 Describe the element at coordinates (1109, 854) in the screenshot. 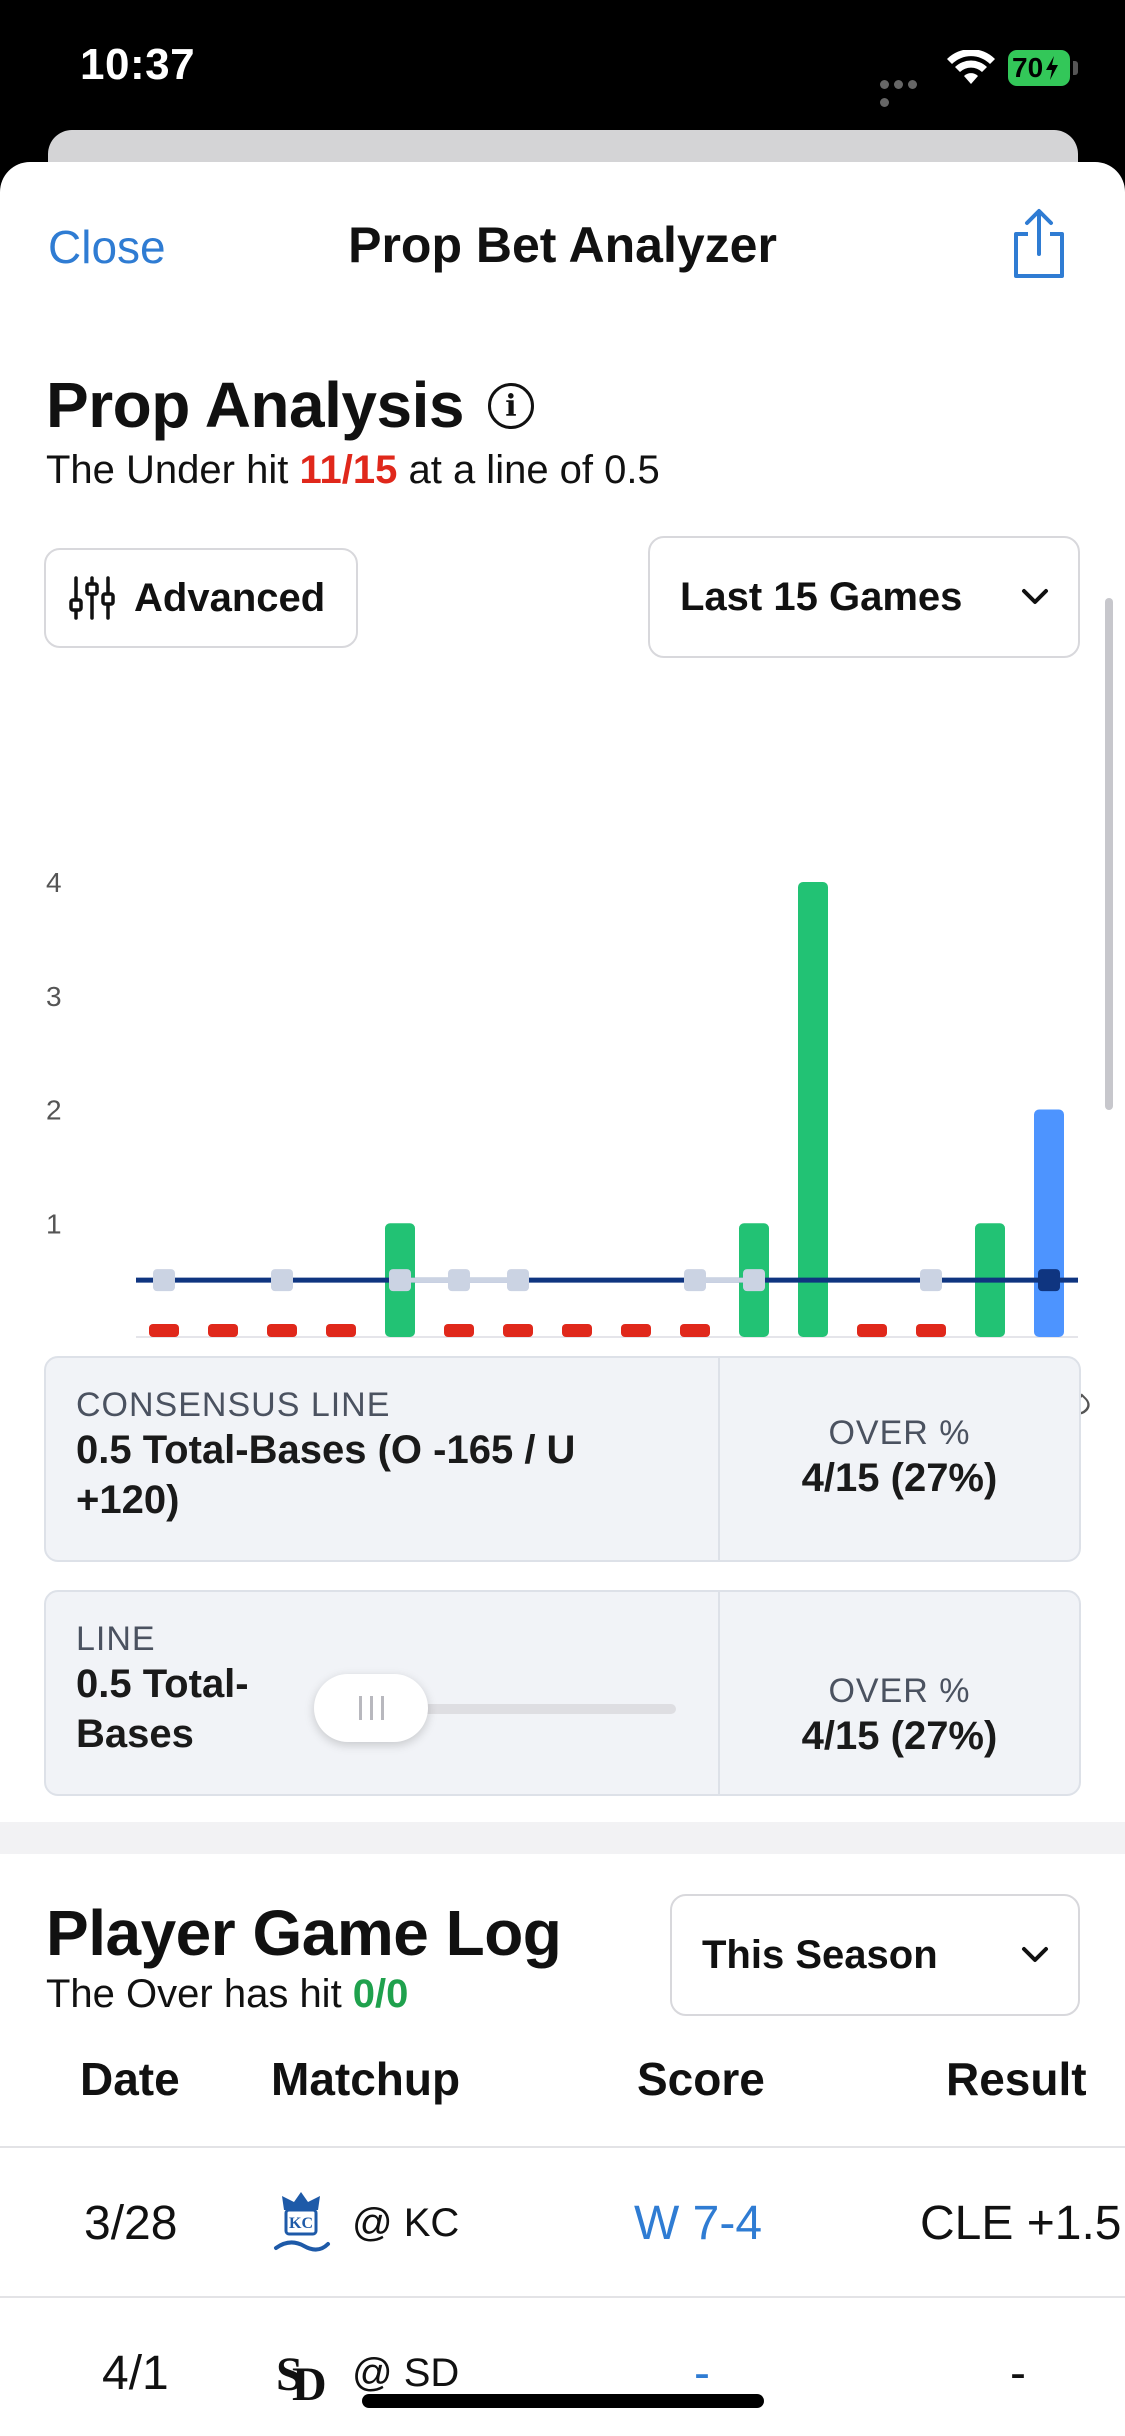

I see `scrollbar` at that location.